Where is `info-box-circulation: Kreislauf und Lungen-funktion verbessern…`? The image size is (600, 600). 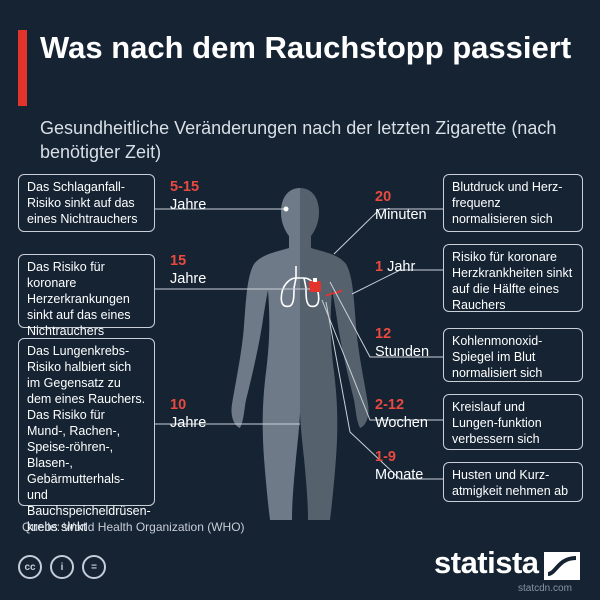
info-box-circulation: Kreislauf und Lungen-funktion verbessern… is located at coordinates (513, 422).